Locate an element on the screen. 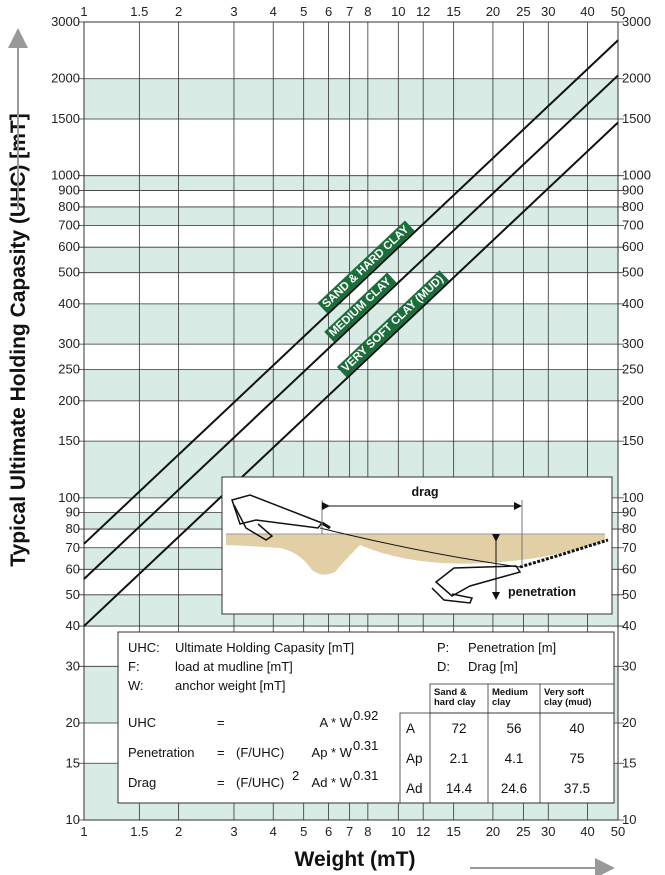  formula-name: Penetration is located at coordinates (161, 752).